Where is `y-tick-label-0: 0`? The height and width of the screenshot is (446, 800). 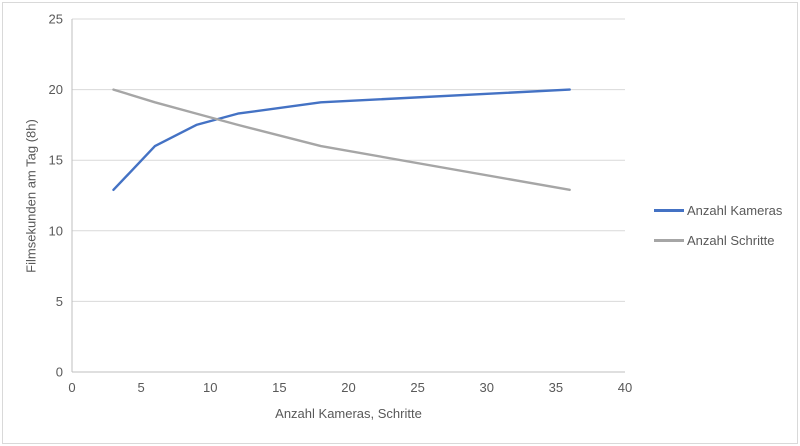 y-tick-label-0: 0 is located at coordinates (59, 372).